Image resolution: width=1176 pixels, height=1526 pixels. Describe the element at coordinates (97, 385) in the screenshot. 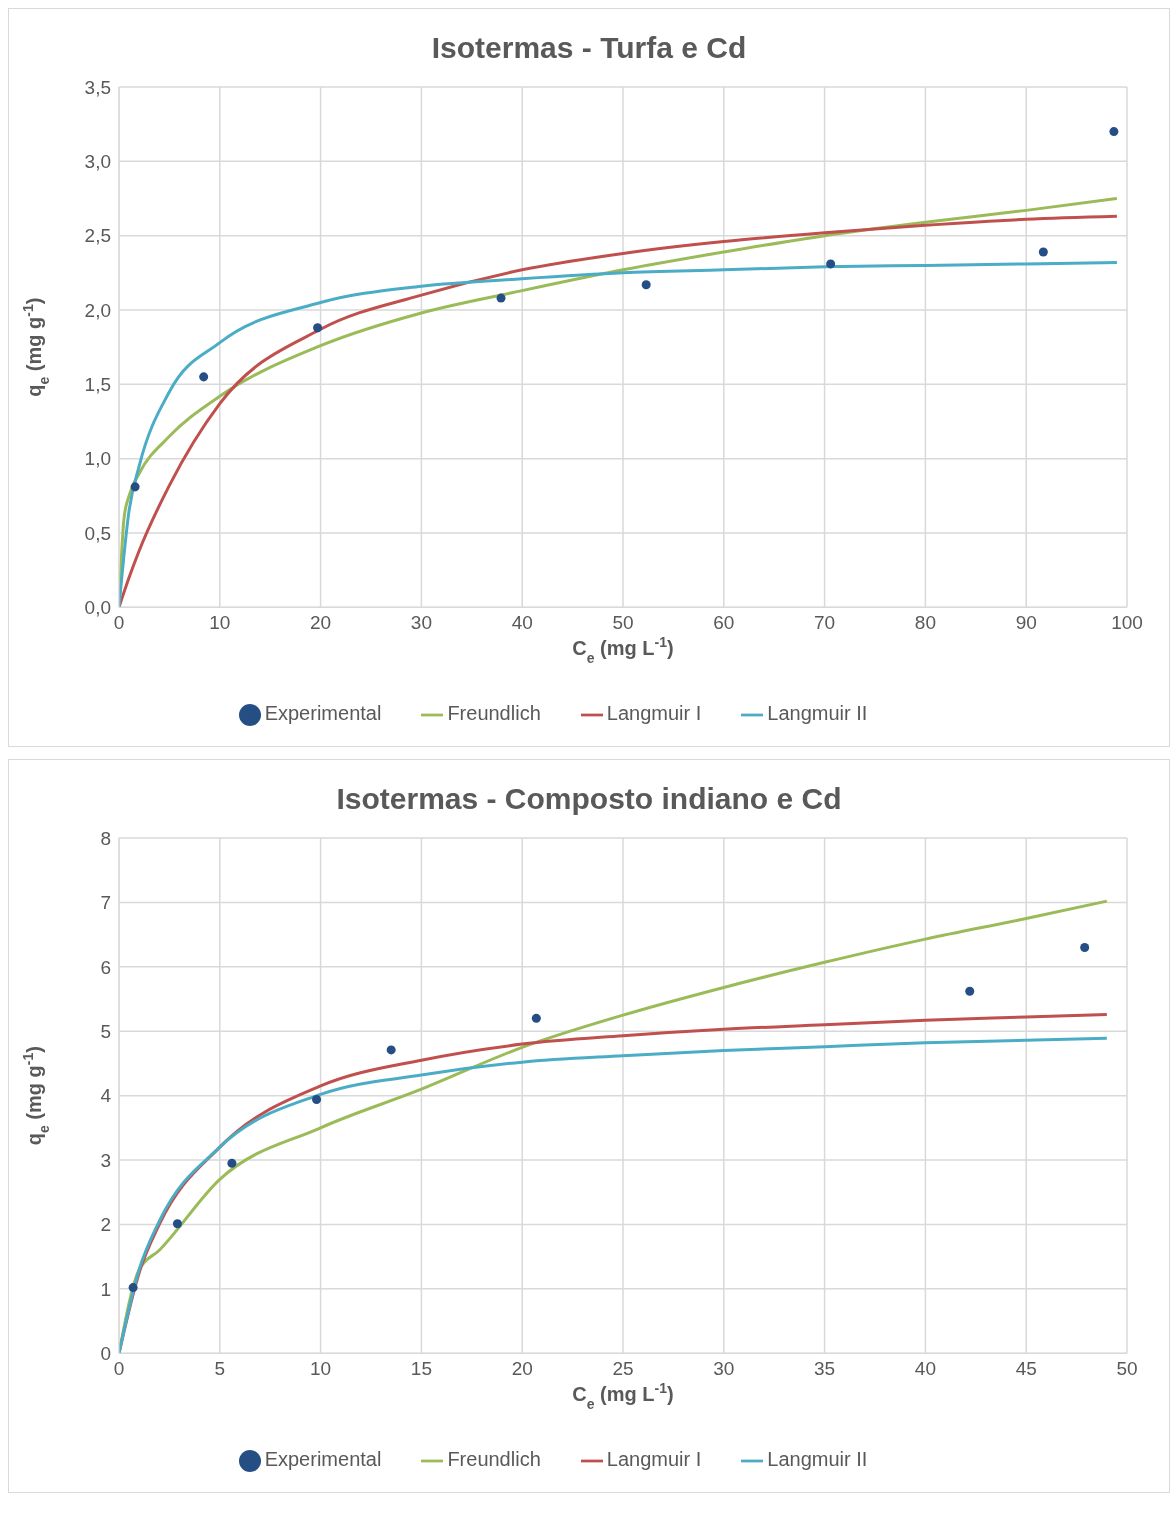

I see `y-tick-label: 1,5` at that location.